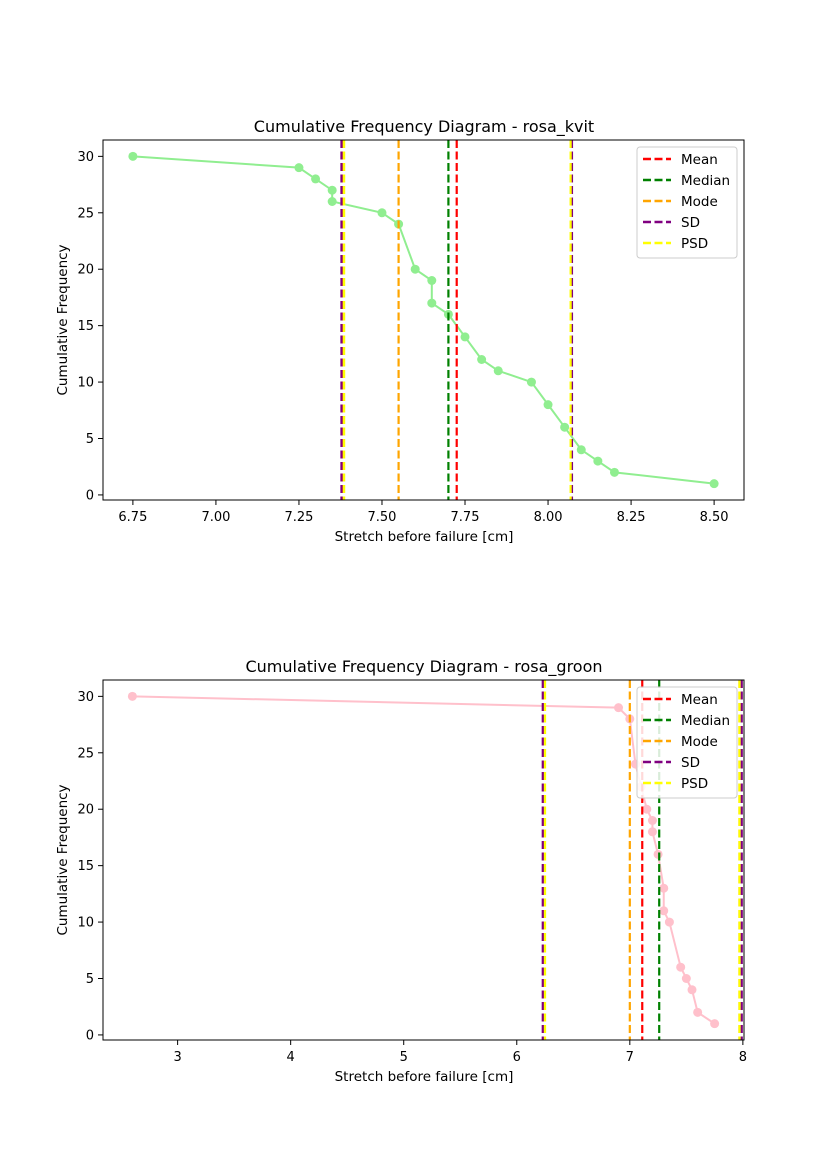 This screenshot has width=827, height=1169. What do you see at coordinates (517, 1057) in the screenshot?
I see `x-tick-label: 6` at bounding box center [517, 1057].